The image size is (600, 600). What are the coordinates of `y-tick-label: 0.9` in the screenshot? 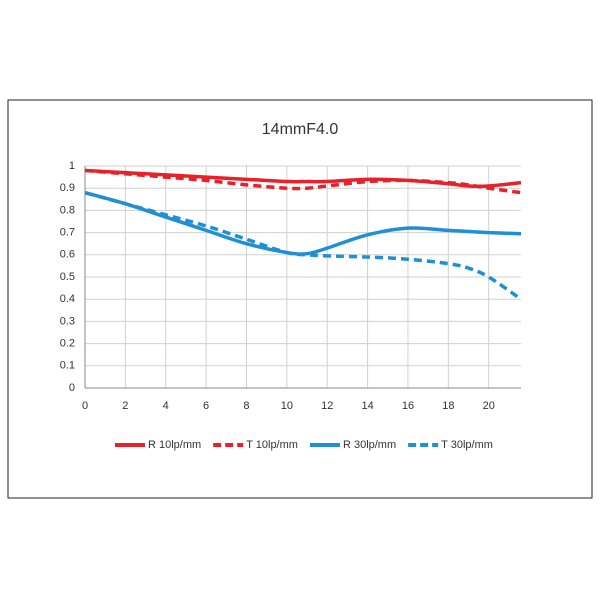 It's located at (67, 188).